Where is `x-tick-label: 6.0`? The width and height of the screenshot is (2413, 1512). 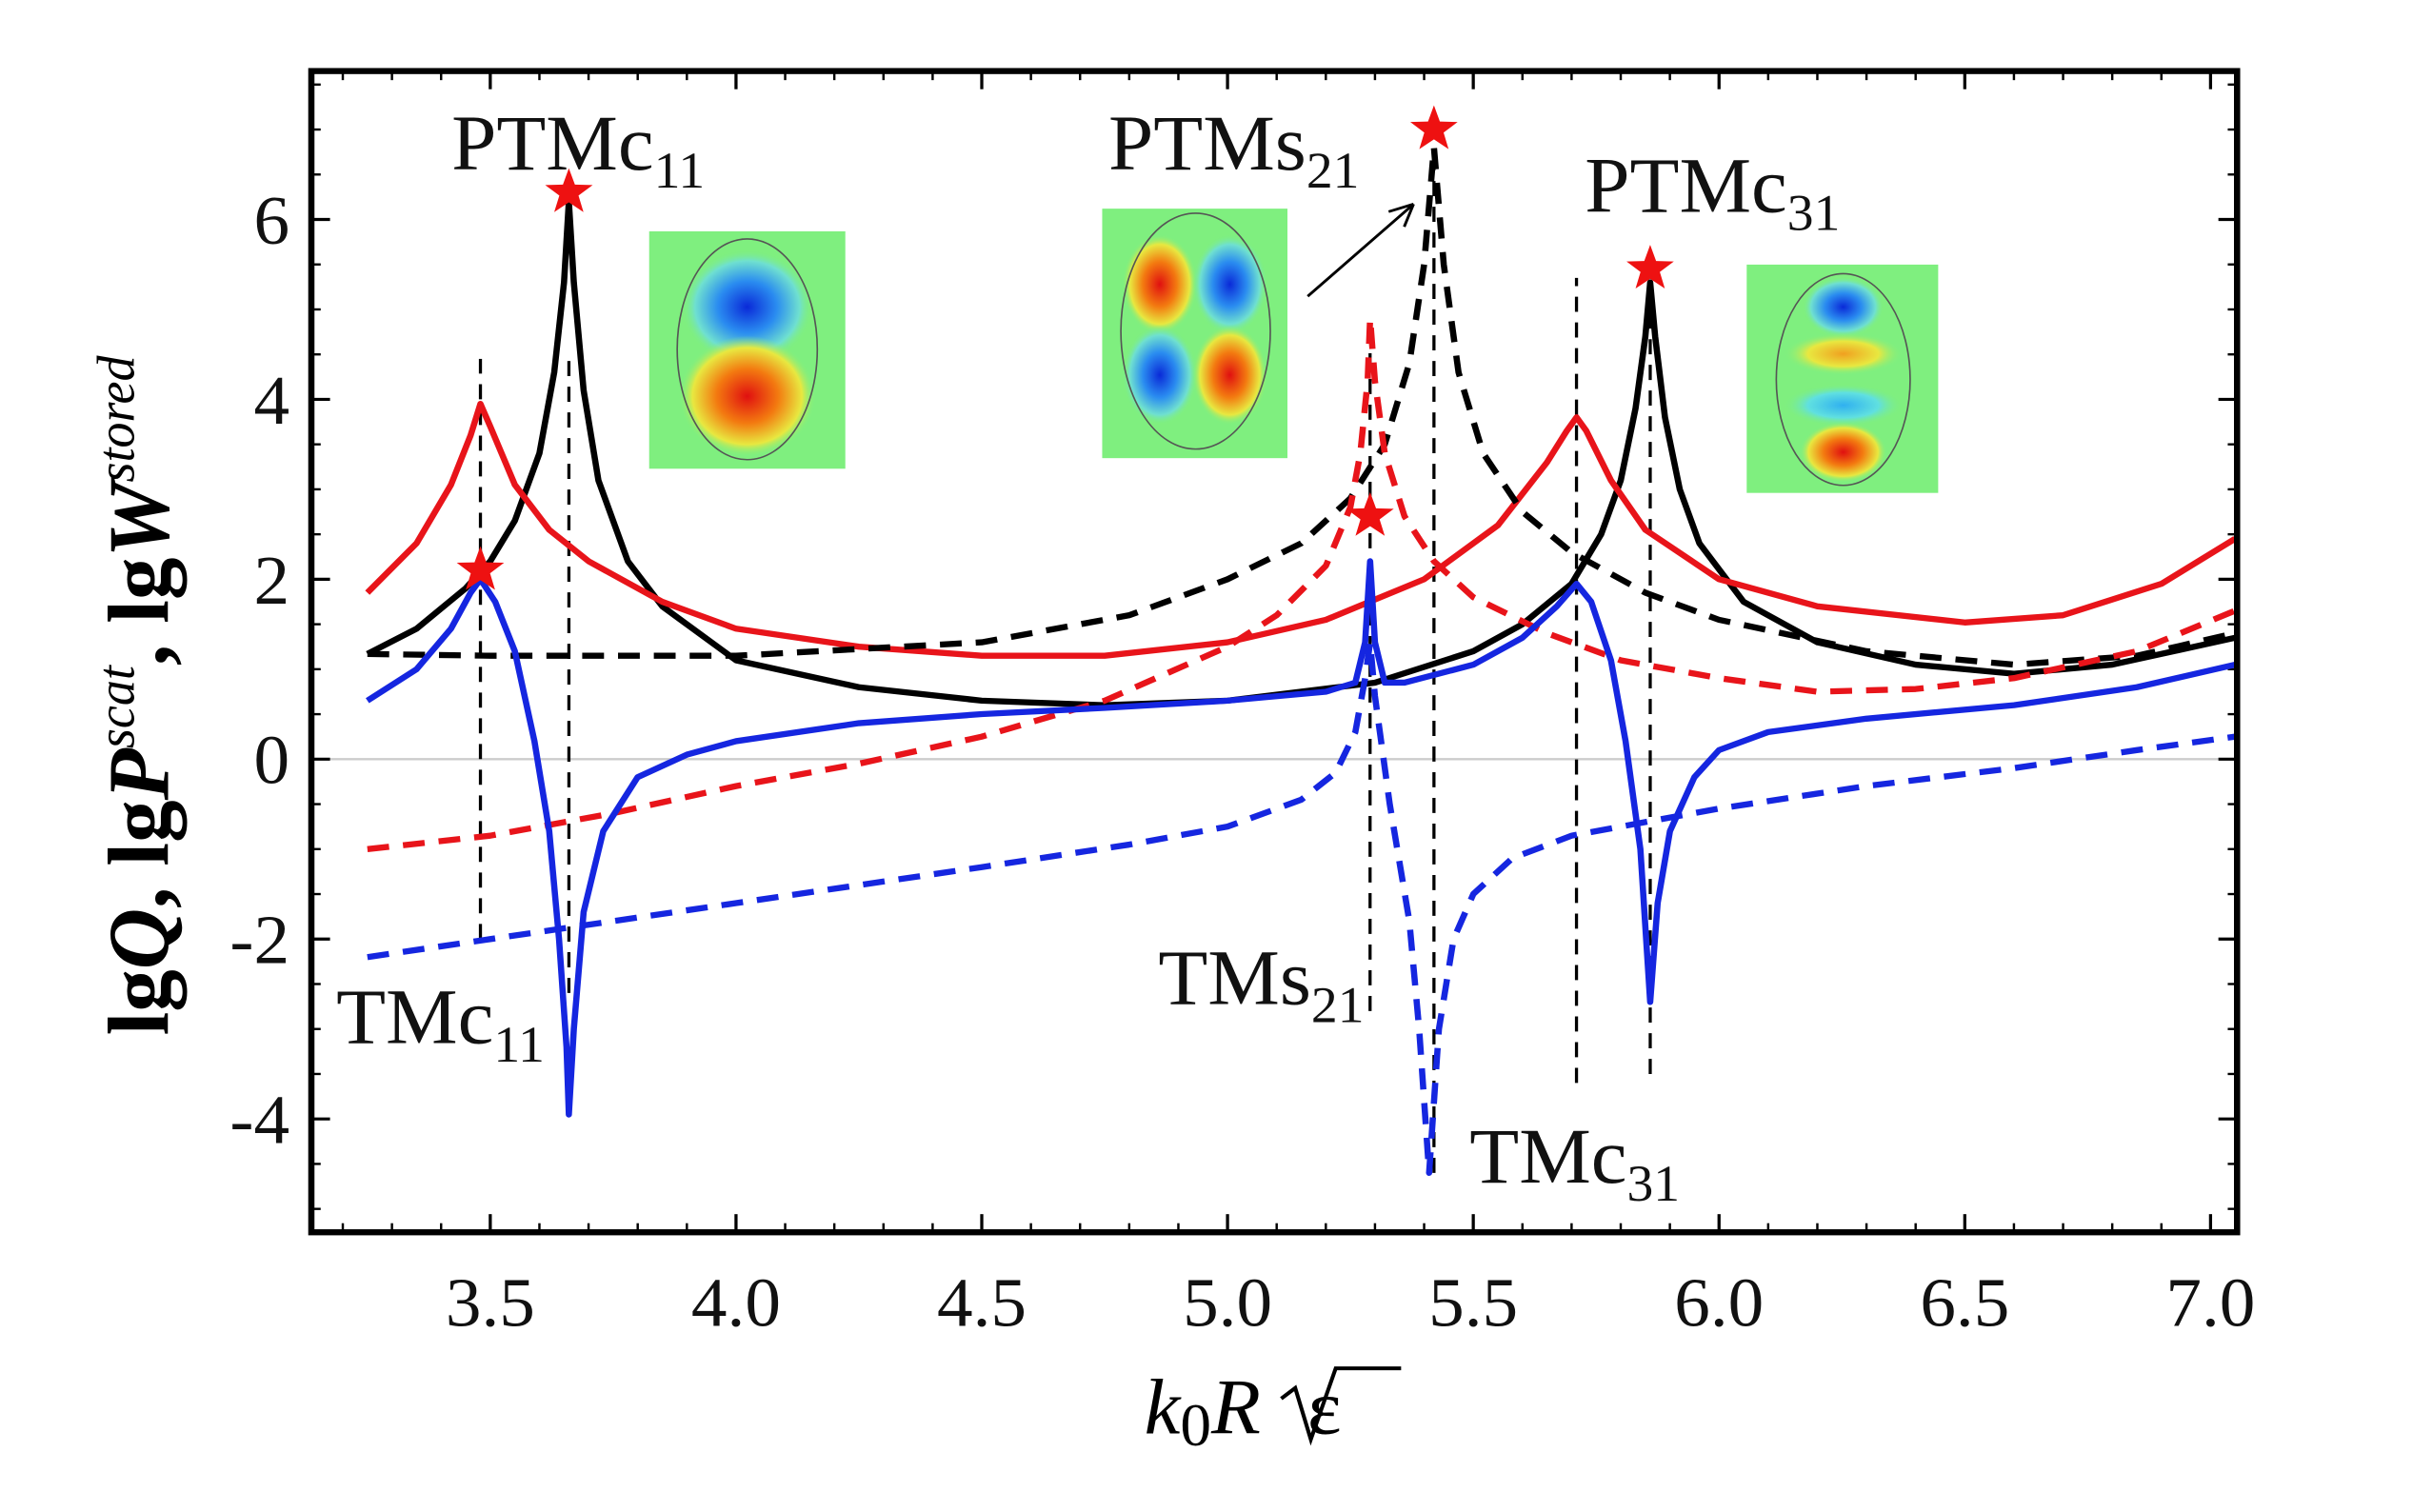
x-tick-label: 6.0 is located at coordinates (1719, 1304).